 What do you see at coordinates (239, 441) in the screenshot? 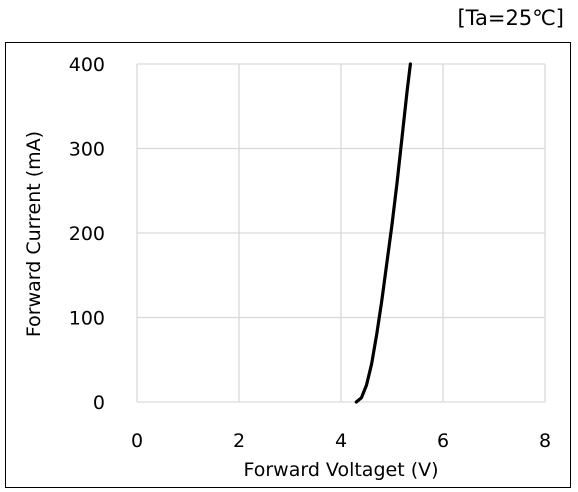
I see `x-tick-label: 2` at bounding box center [239, 441].